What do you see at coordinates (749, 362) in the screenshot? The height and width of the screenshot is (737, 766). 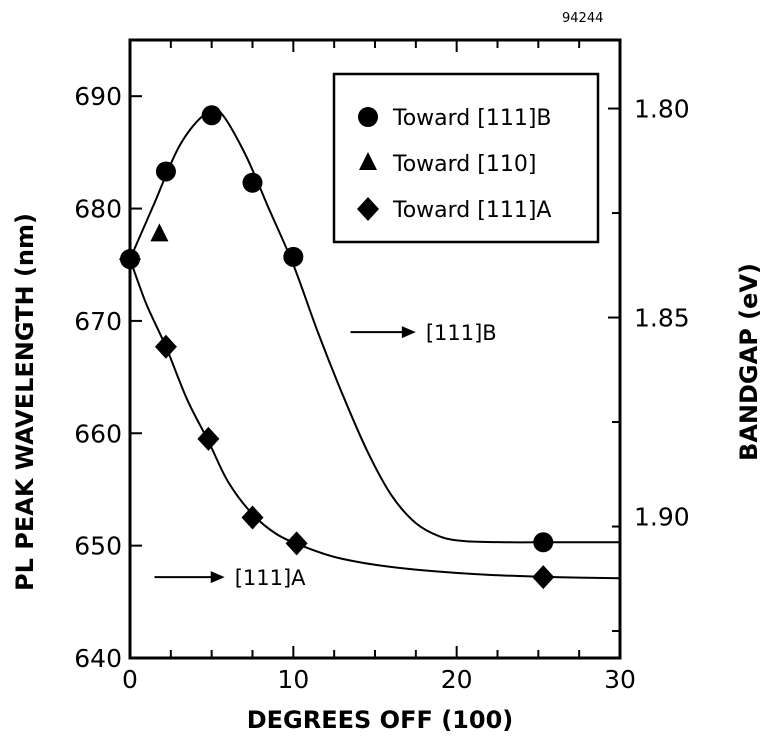 I see `y-right-axis-title: BANDGAP (eV)` at bounding box center [749, 362].